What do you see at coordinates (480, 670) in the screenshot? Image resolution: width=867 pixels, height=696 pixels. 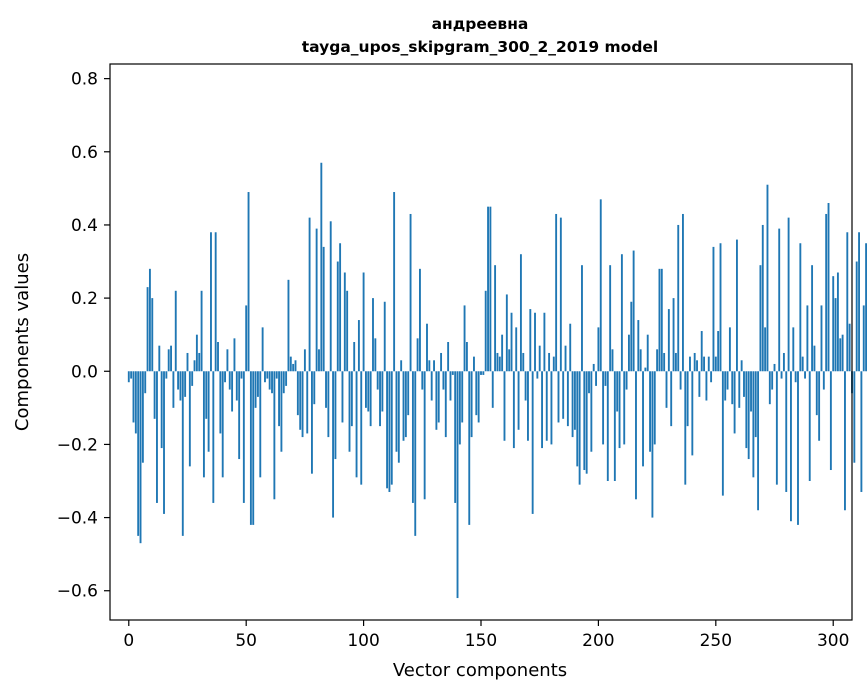 I see `x-axis-label: Vector components` at bounding box center [480, 670].